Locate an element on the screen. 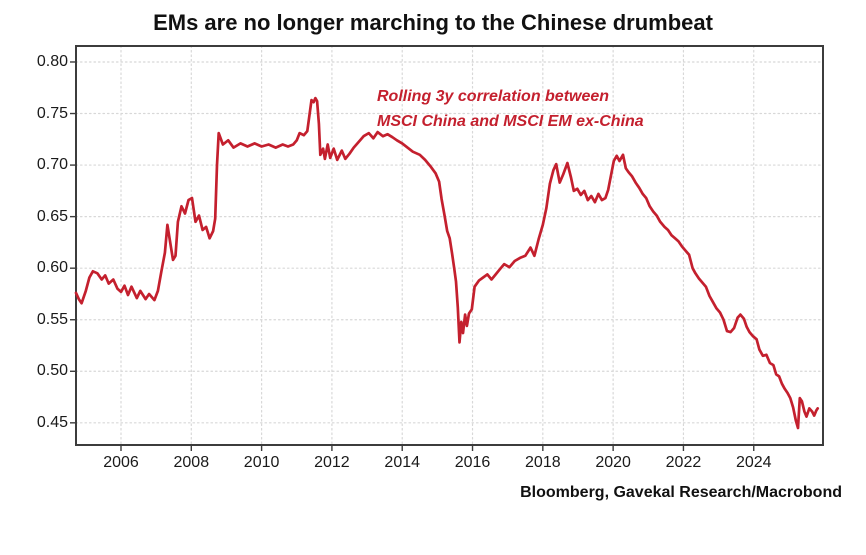  x-tick-label: 2020 is located at coordinates (613, 462).